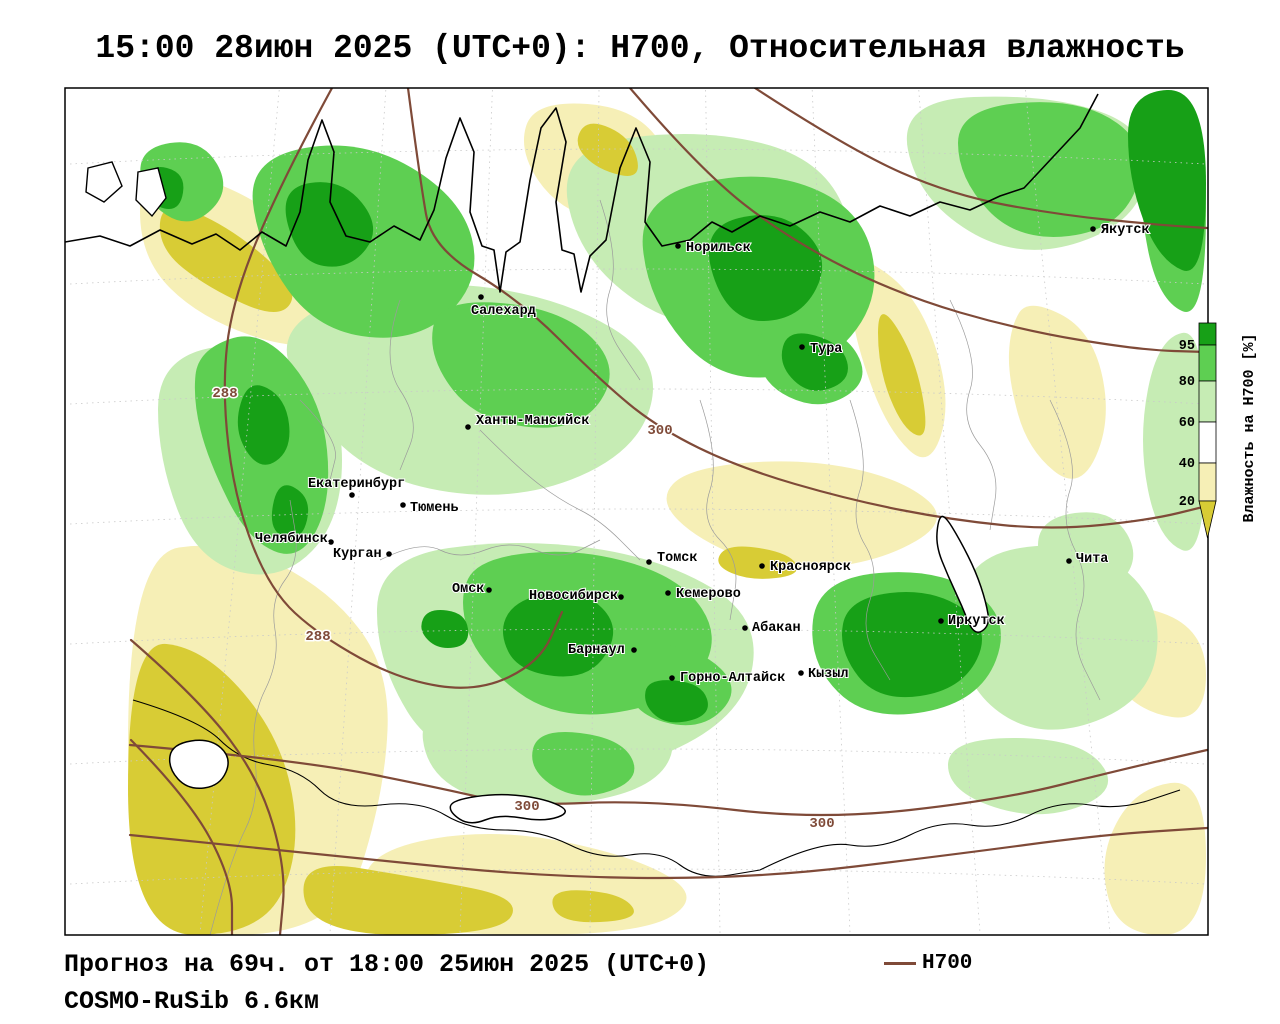  What do you see at coordinates (776, 628) in the screenshot?
I see `city-label: Абакан` at bounding box center [776, 628].